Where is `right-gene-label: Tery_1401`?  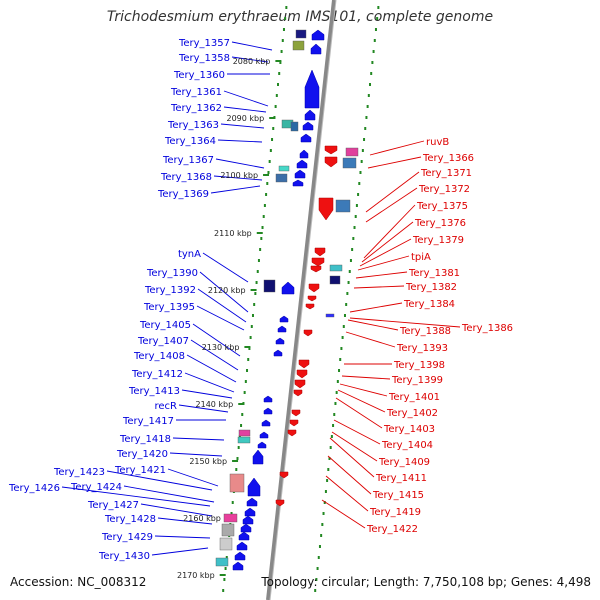
right-gene-label: Tery_1401 is located at coordinates (414, 397).